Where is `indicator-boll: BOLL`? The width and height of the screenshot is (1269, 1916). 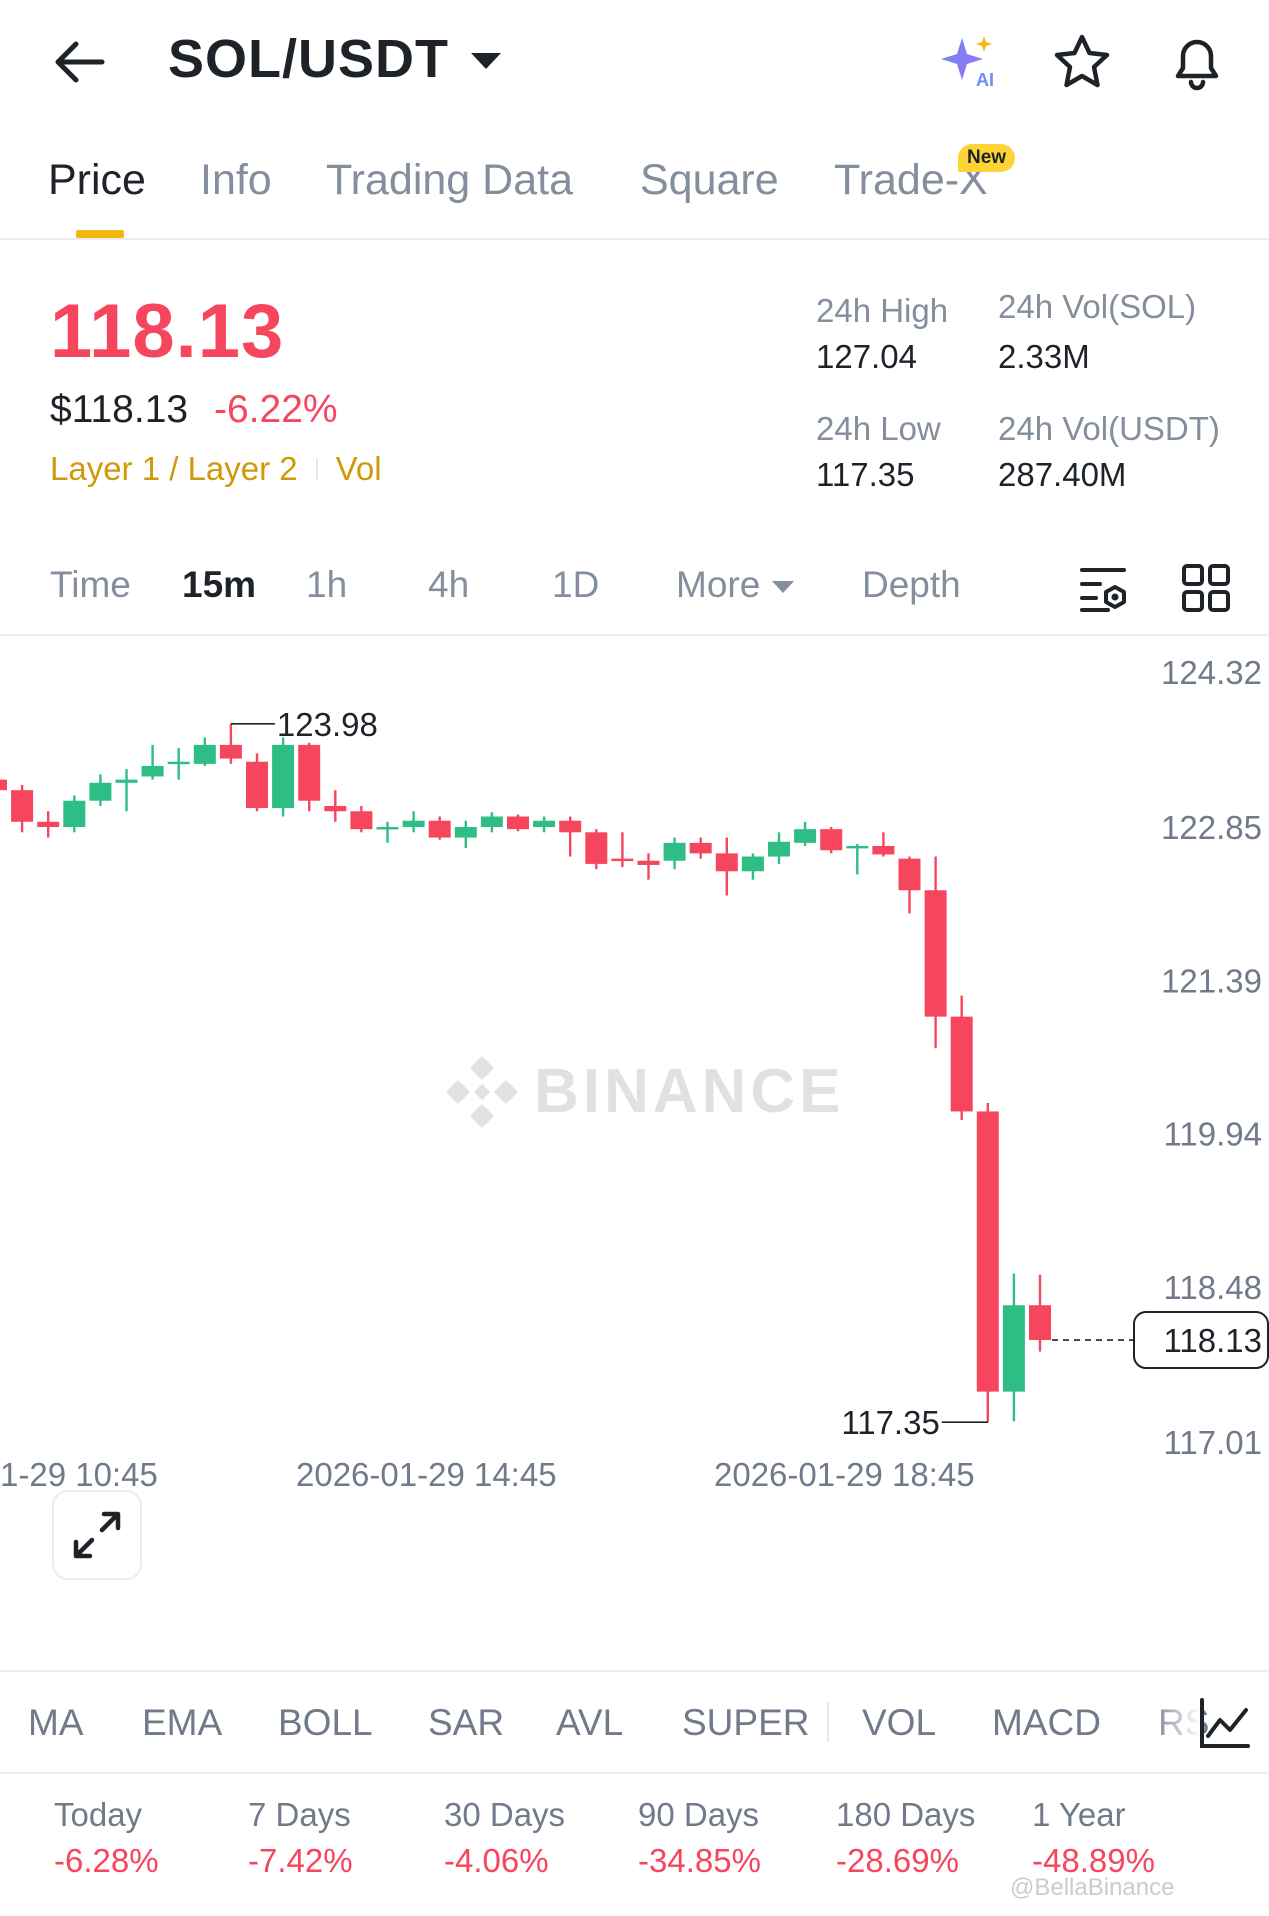 indicator-boll: BOLL is located at coordinates (325, 1722).